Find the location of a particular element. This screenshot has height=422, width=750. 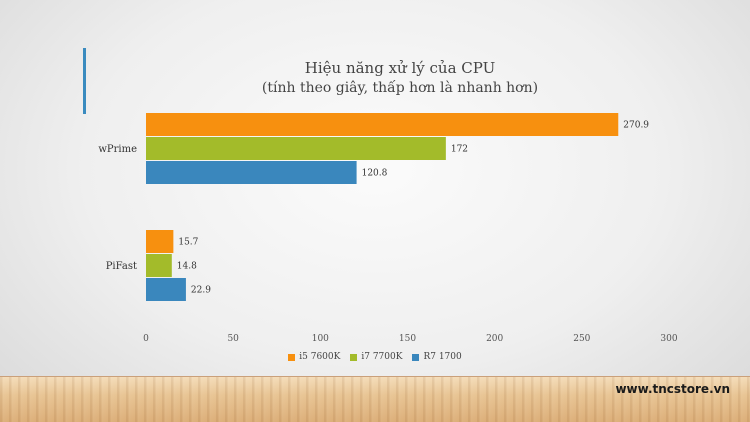

legend-item: R7 1700 is located at coordinates (437, 357).